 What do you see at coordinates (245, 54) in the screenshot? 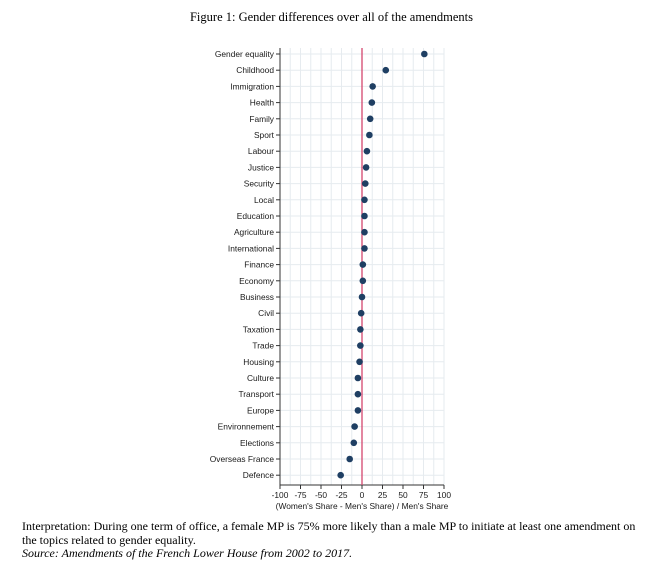
I see `category-label: Gender equality` at bounding box center [245, 54].